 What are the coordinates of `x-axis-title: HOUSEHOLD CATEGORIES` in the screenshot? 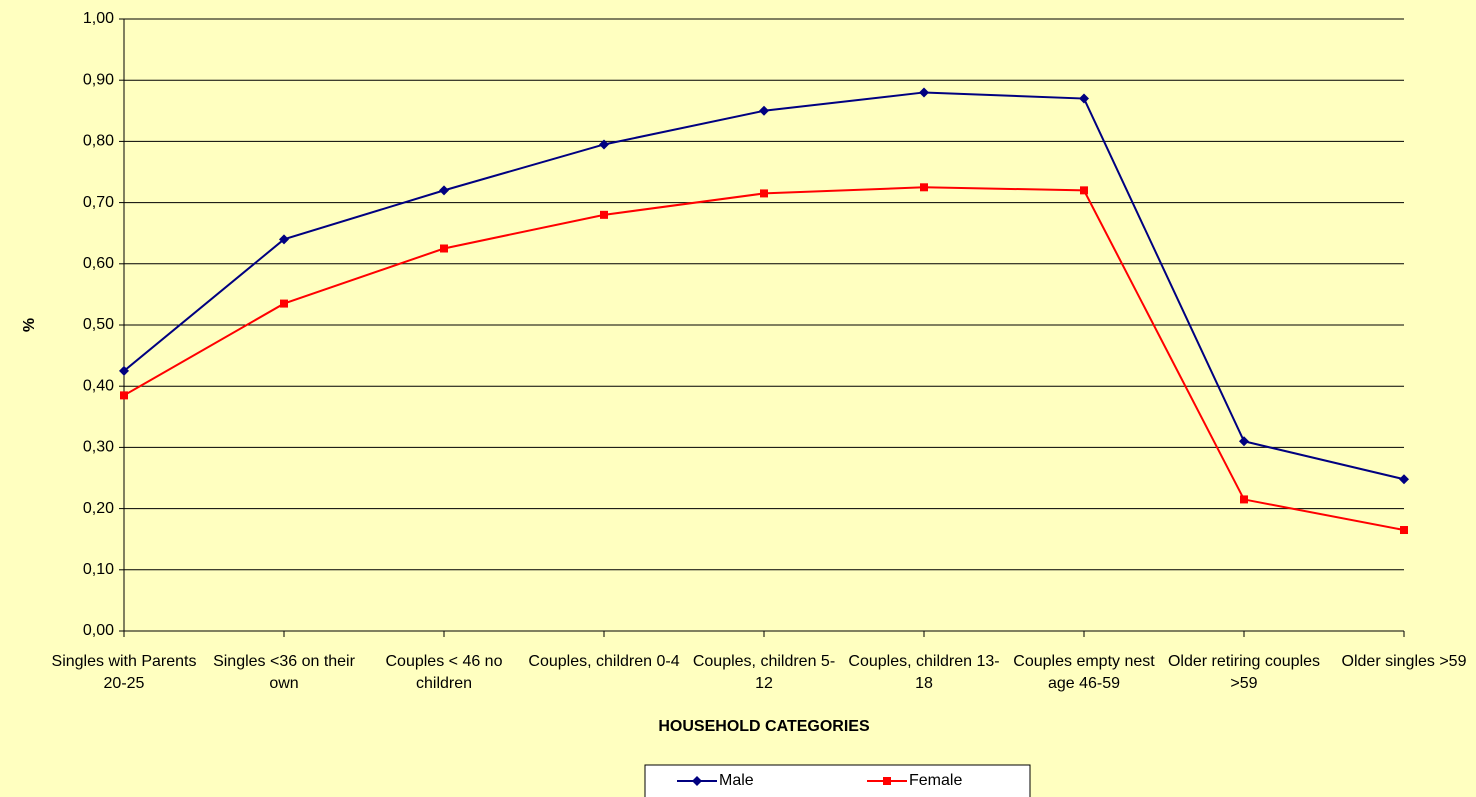 It's located at (764, 726).